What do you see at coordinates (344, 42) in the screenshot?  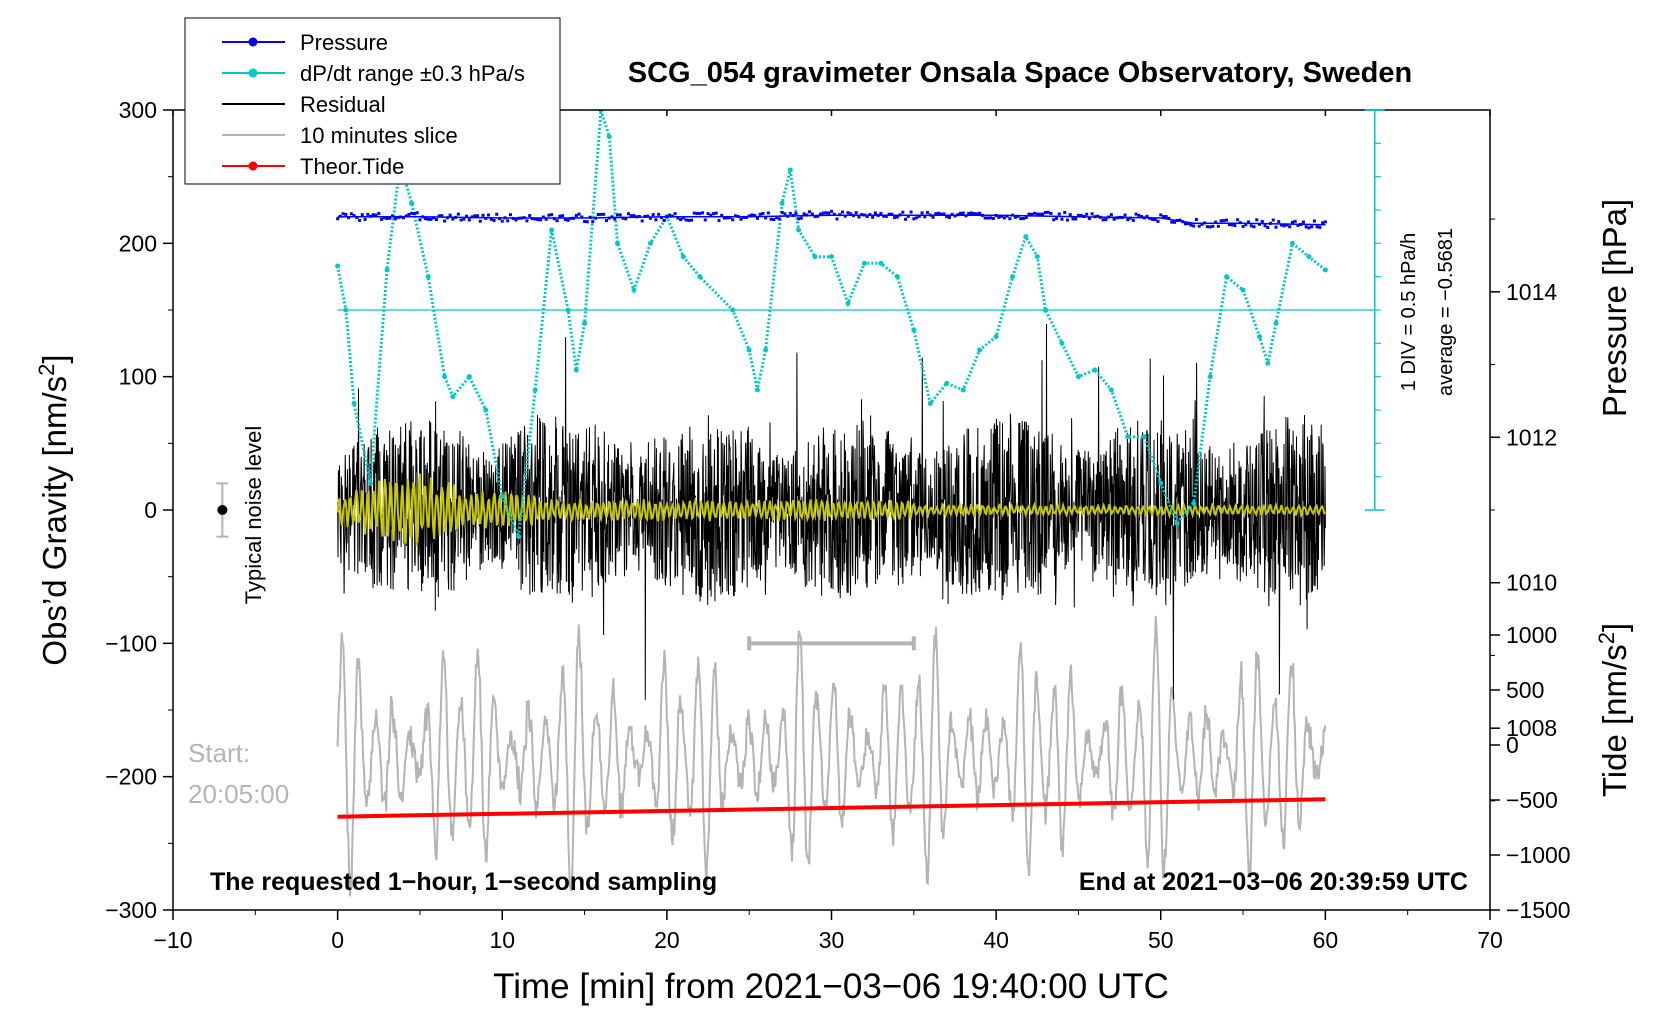 I see `legend-label: Pressure` at bounding box center [344, 42].